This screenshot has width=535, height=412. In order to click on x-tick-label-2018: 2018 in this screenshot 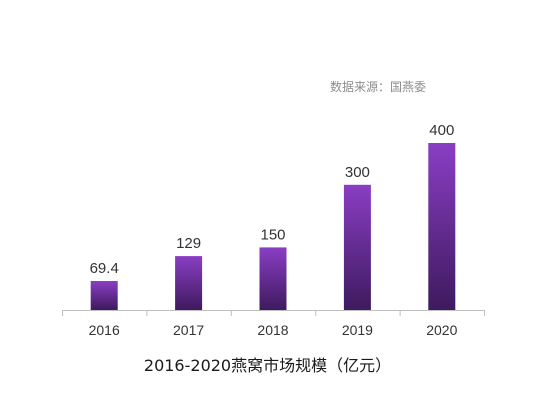, I will do `click(272, 330)`.